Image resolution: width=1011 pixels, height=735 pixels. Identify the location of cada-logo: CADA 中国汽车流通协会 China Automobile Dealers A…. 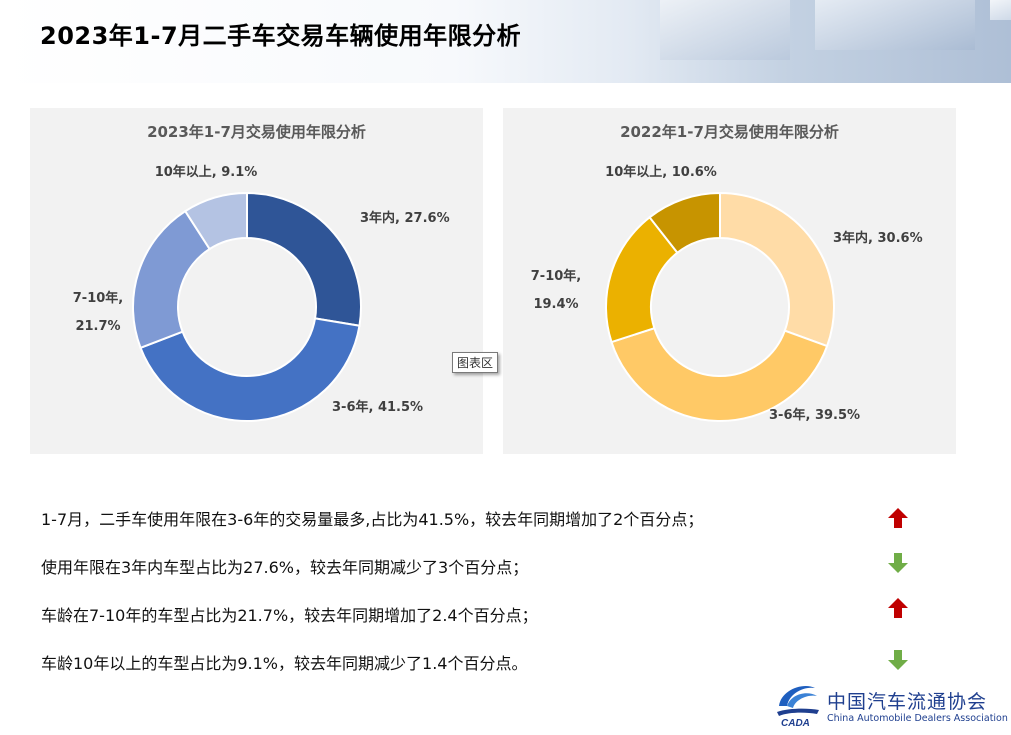
(891, 706).